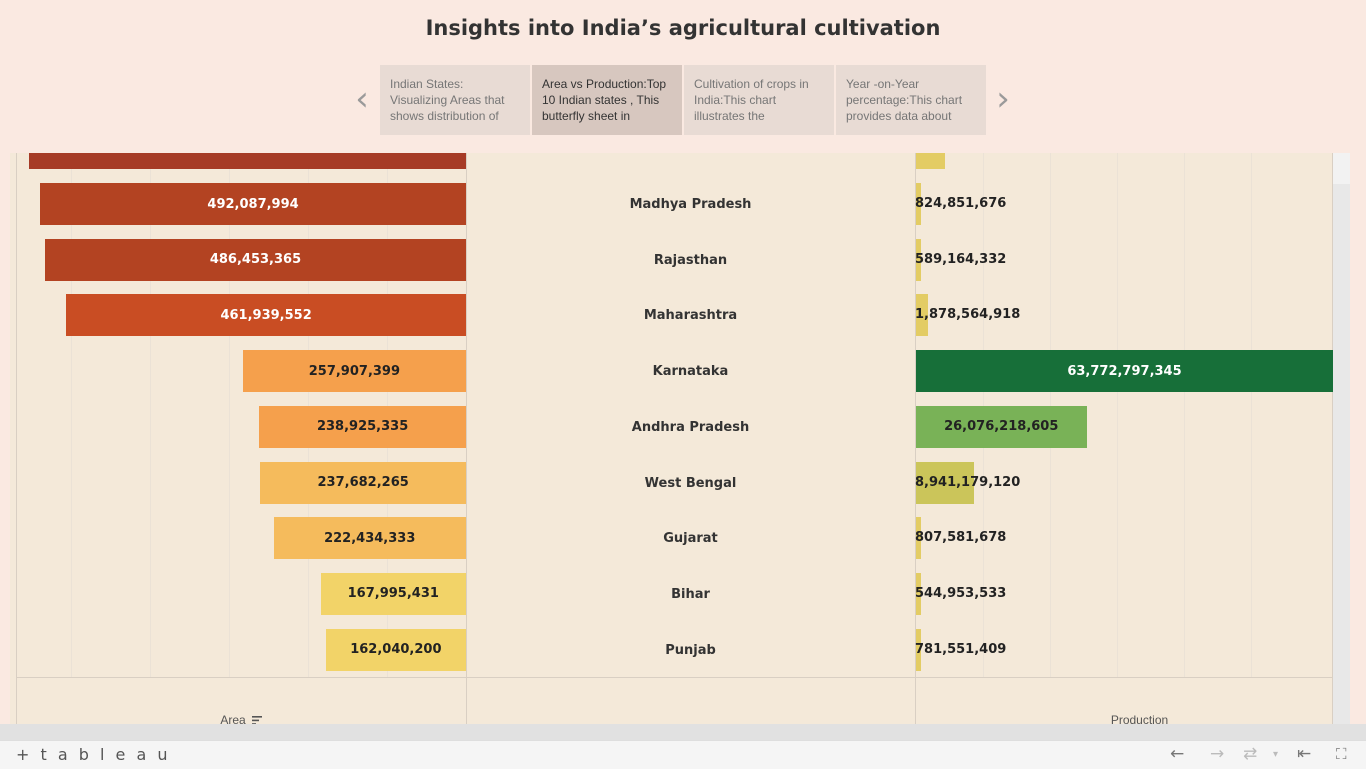 This screenshot has height=769, width=1366. I want to click on area-bar: 167,995,431, so click(393, 594).